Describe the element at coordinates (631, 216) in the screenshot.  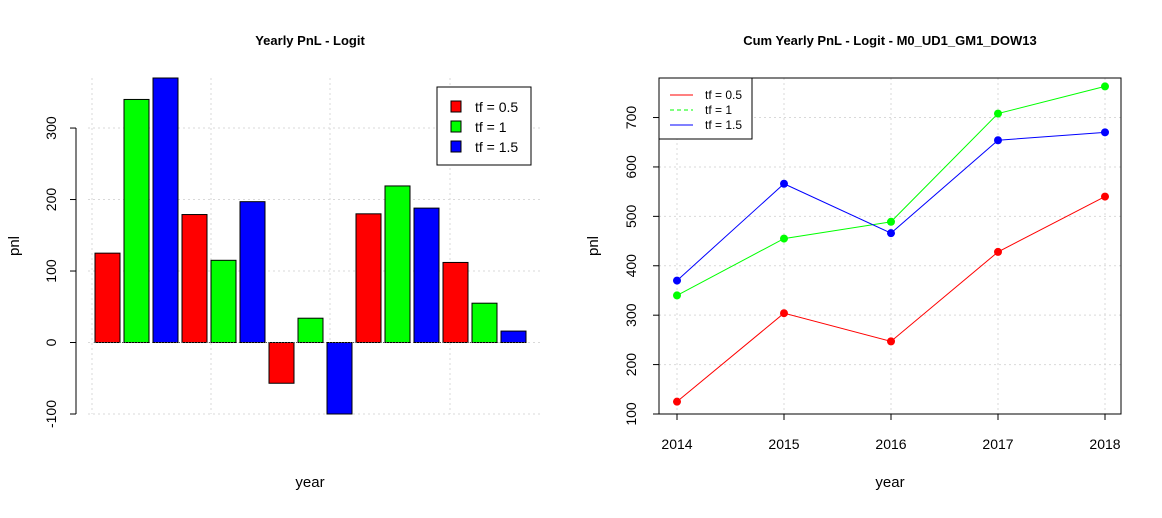
I see `line-y-tick-label: 500` at that location.